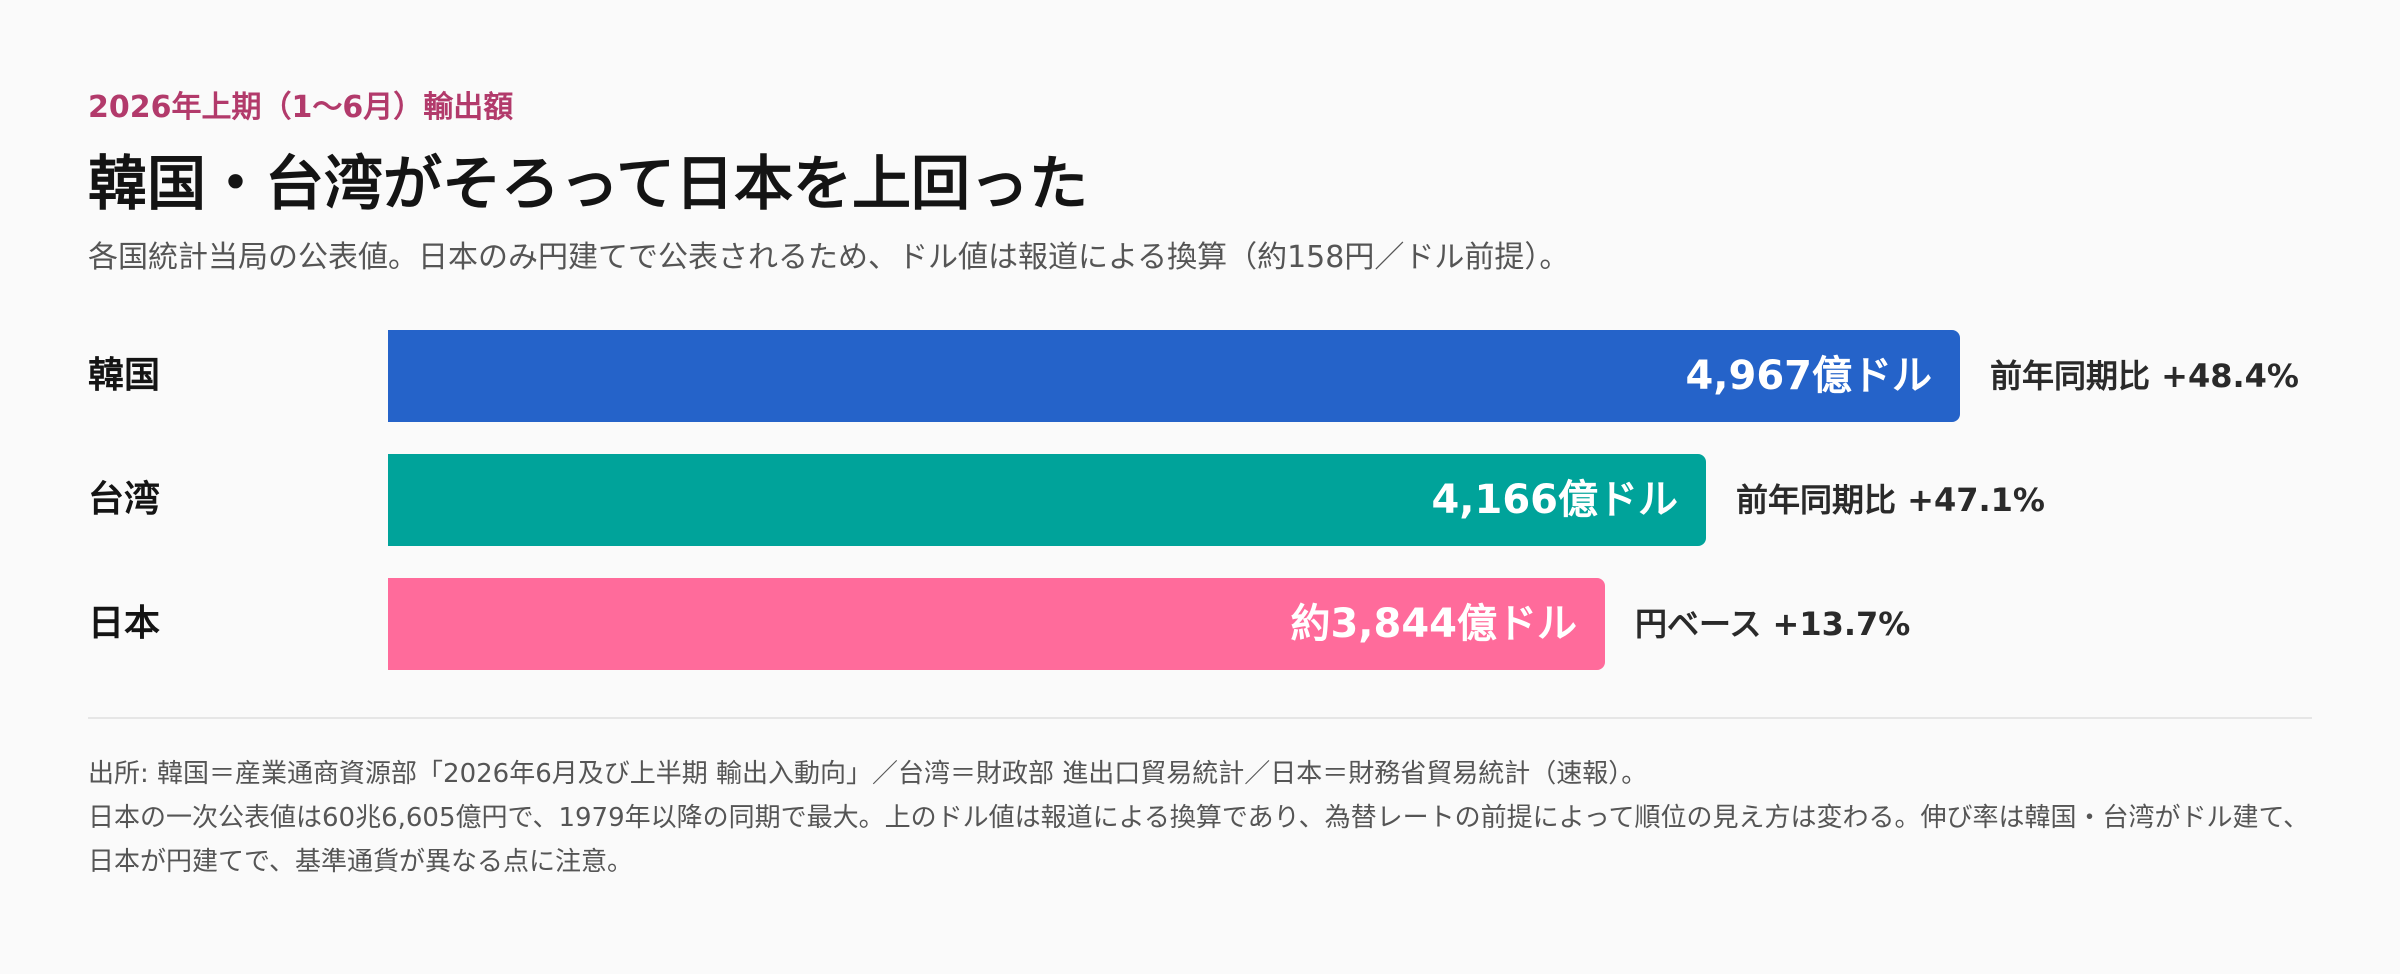 The image size is (2400, 974). I want to click on category-label: 台湾, so click(124, 499).